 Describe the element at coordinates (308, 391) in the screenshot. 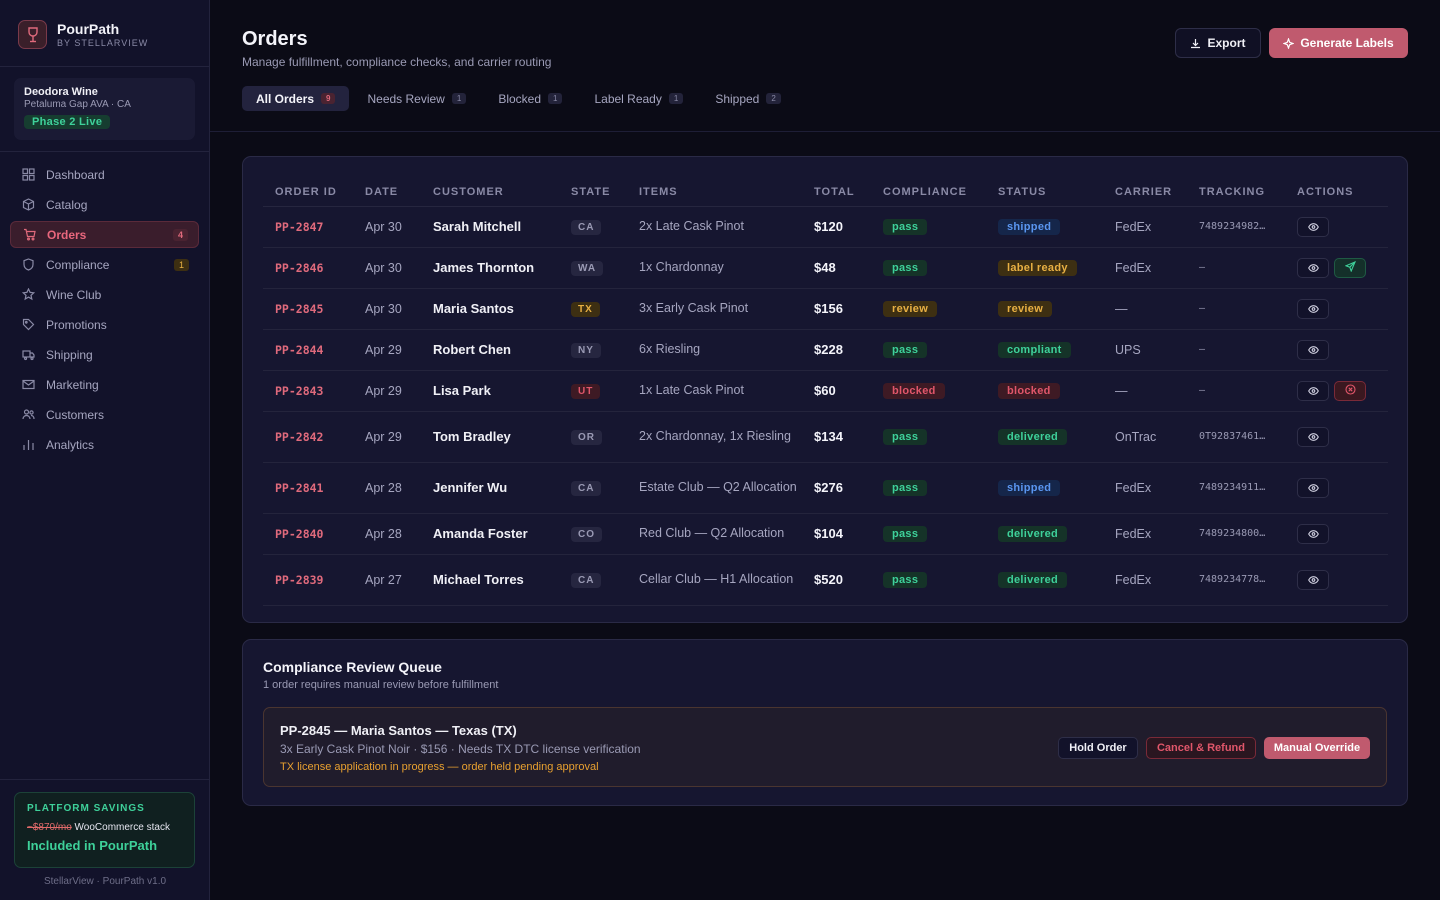

I see `order-id: PP-2843` at that location.